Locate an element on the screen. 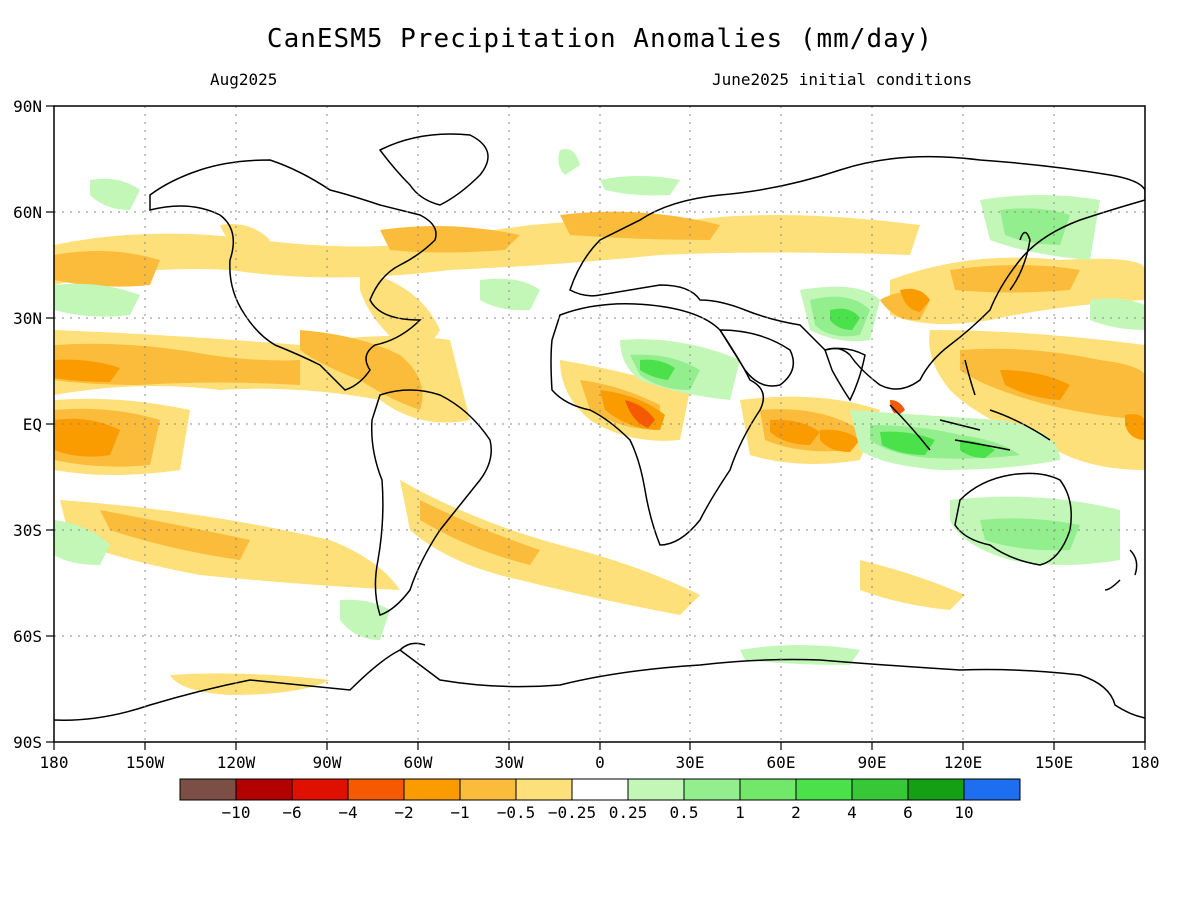 Image resolution: width=1200 pixels, height=900 pixels. lon-label: 120E is located at coordinates (963, 762).